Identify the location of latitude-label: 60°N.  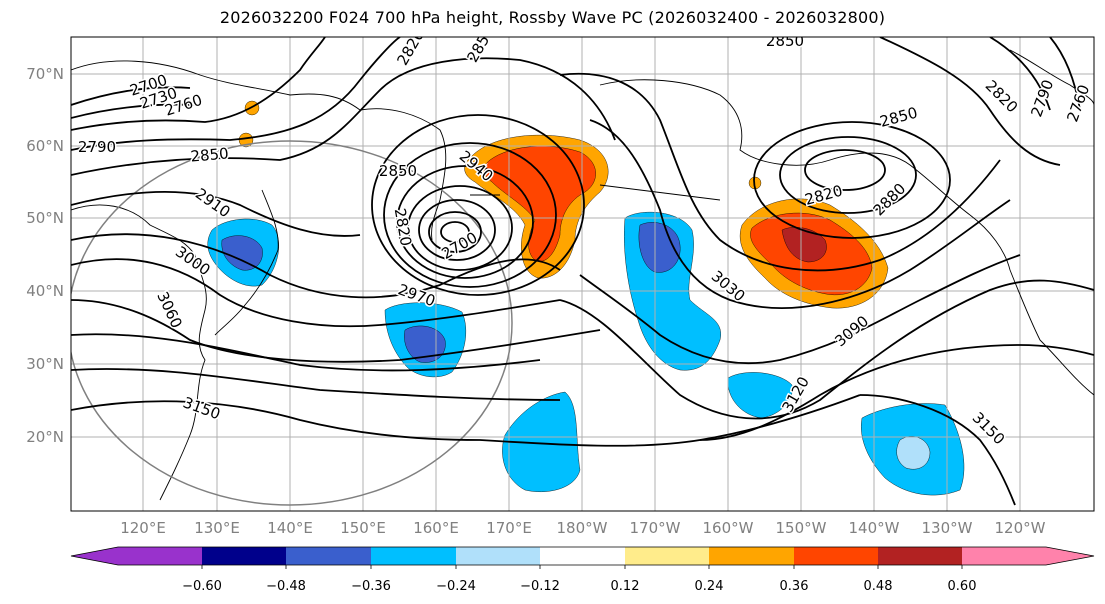
(45, 146).